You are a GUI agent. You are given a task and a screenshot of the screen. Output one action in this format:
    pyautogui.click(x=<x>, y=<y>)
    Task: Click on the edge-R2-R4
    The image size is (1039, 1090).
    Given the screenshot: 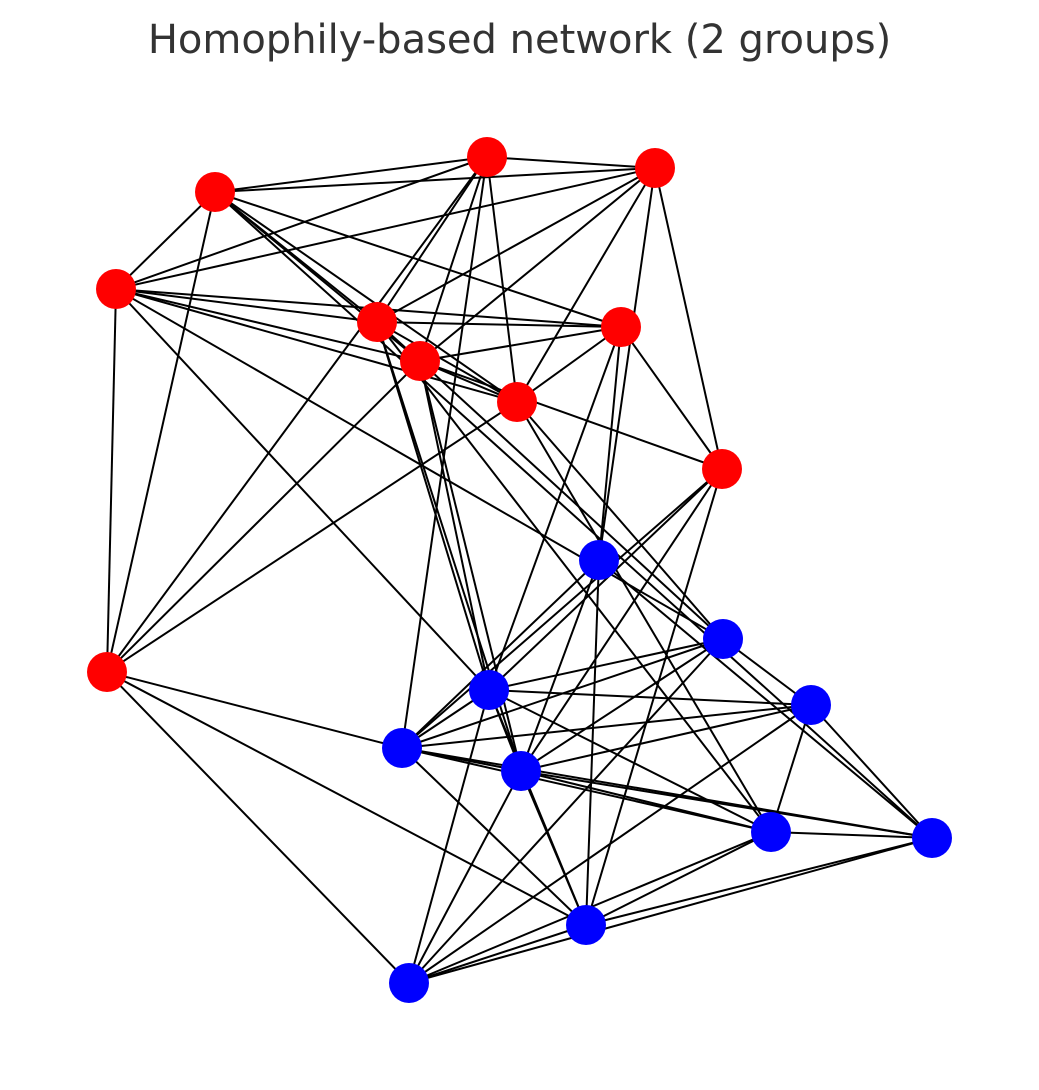 What is the action you would take?
    pyautogui.click(x=385, y=228)
    